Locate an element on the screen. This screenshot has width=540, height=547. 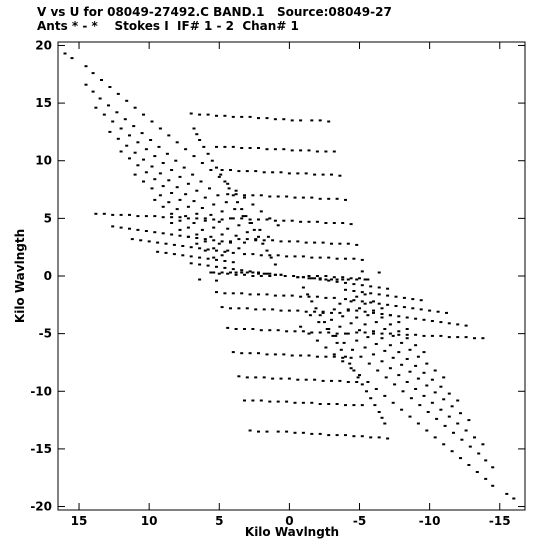
x-tick-label: 5 is located at coordinates (219, 521).